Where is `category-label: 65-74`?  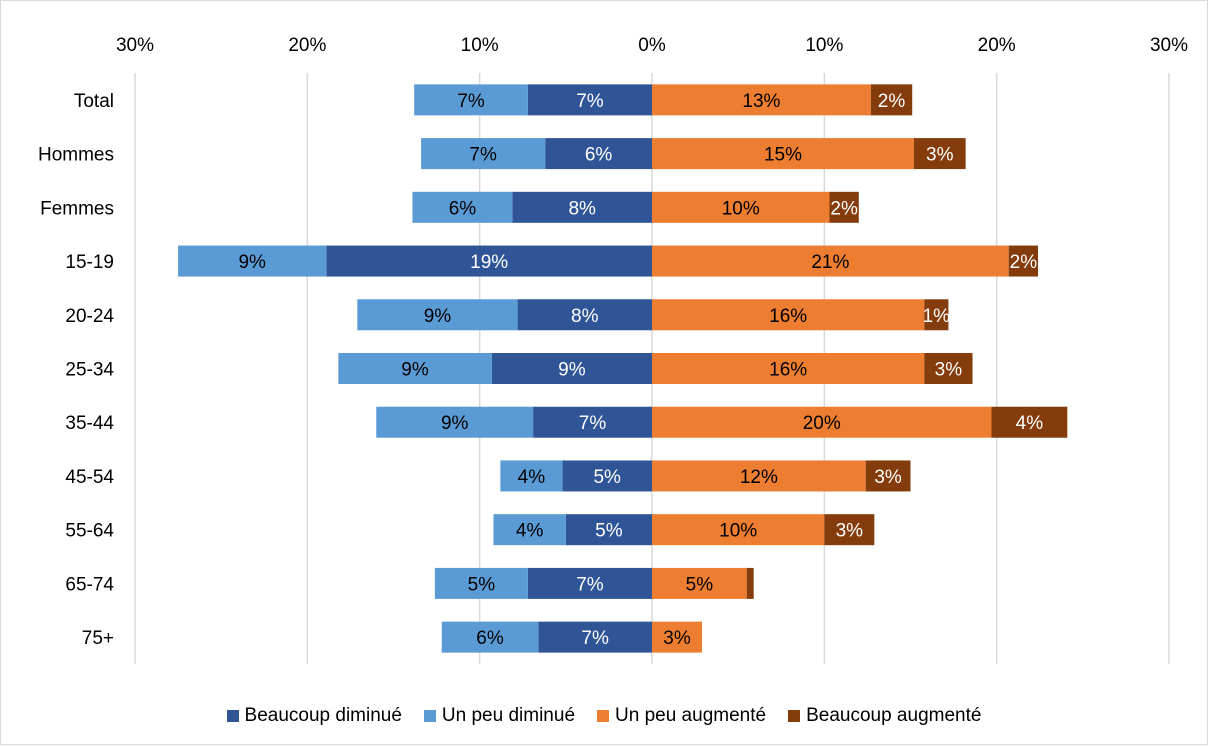 category-label: 65-74 is located at coordinates (89, 584).